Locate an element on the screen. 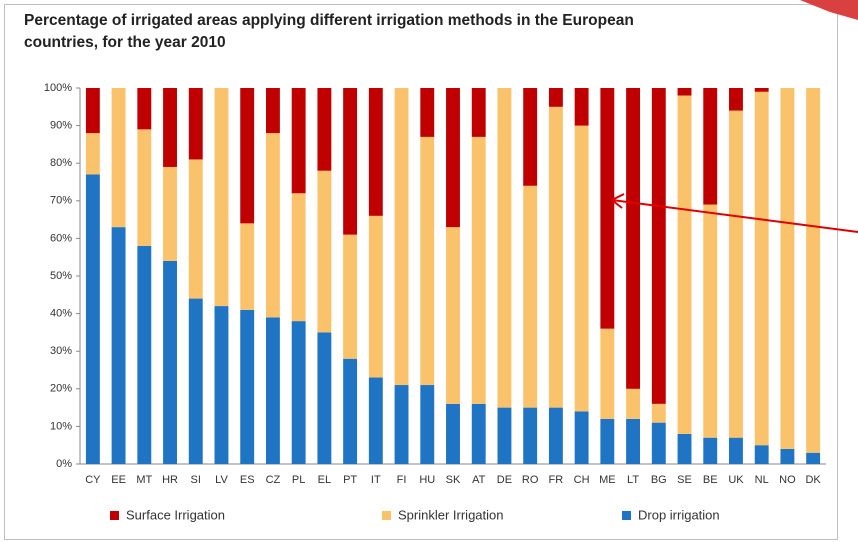  x-tick-label: LV is located at coordinates (221, 480).